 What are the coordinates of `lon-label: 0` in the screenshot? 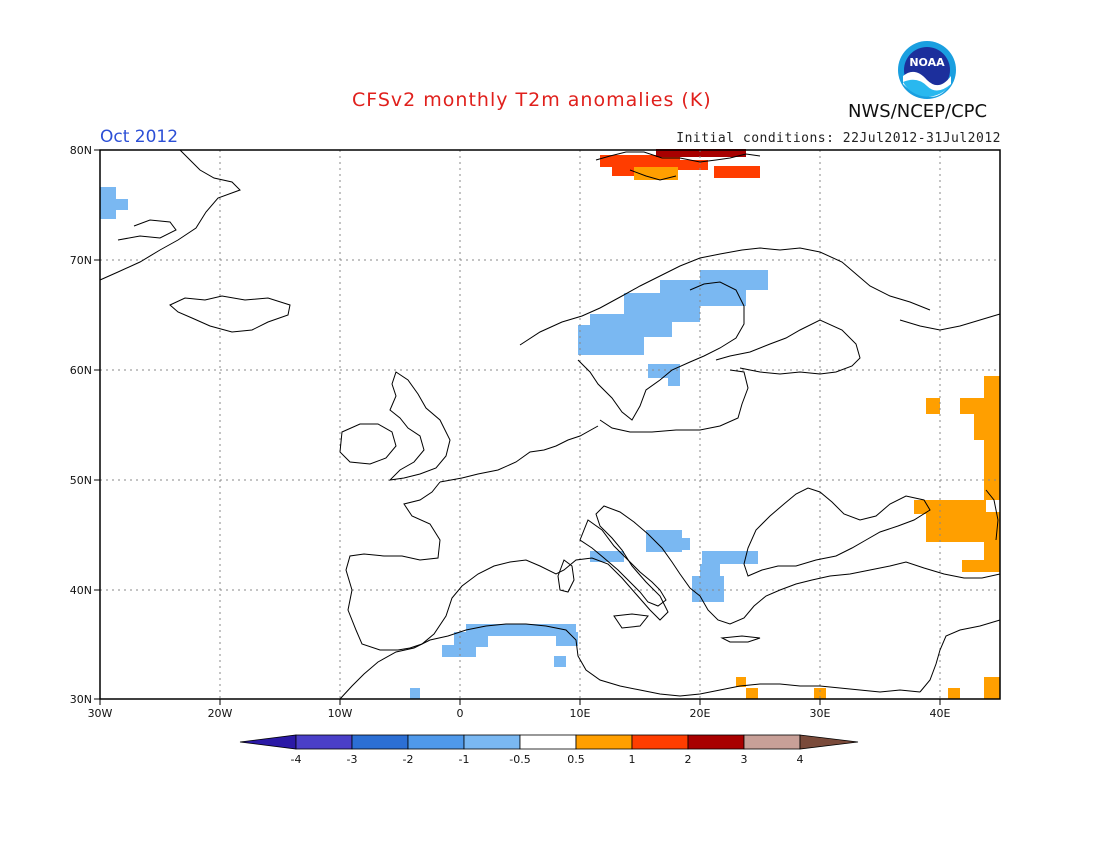 It's located at (460, 713).